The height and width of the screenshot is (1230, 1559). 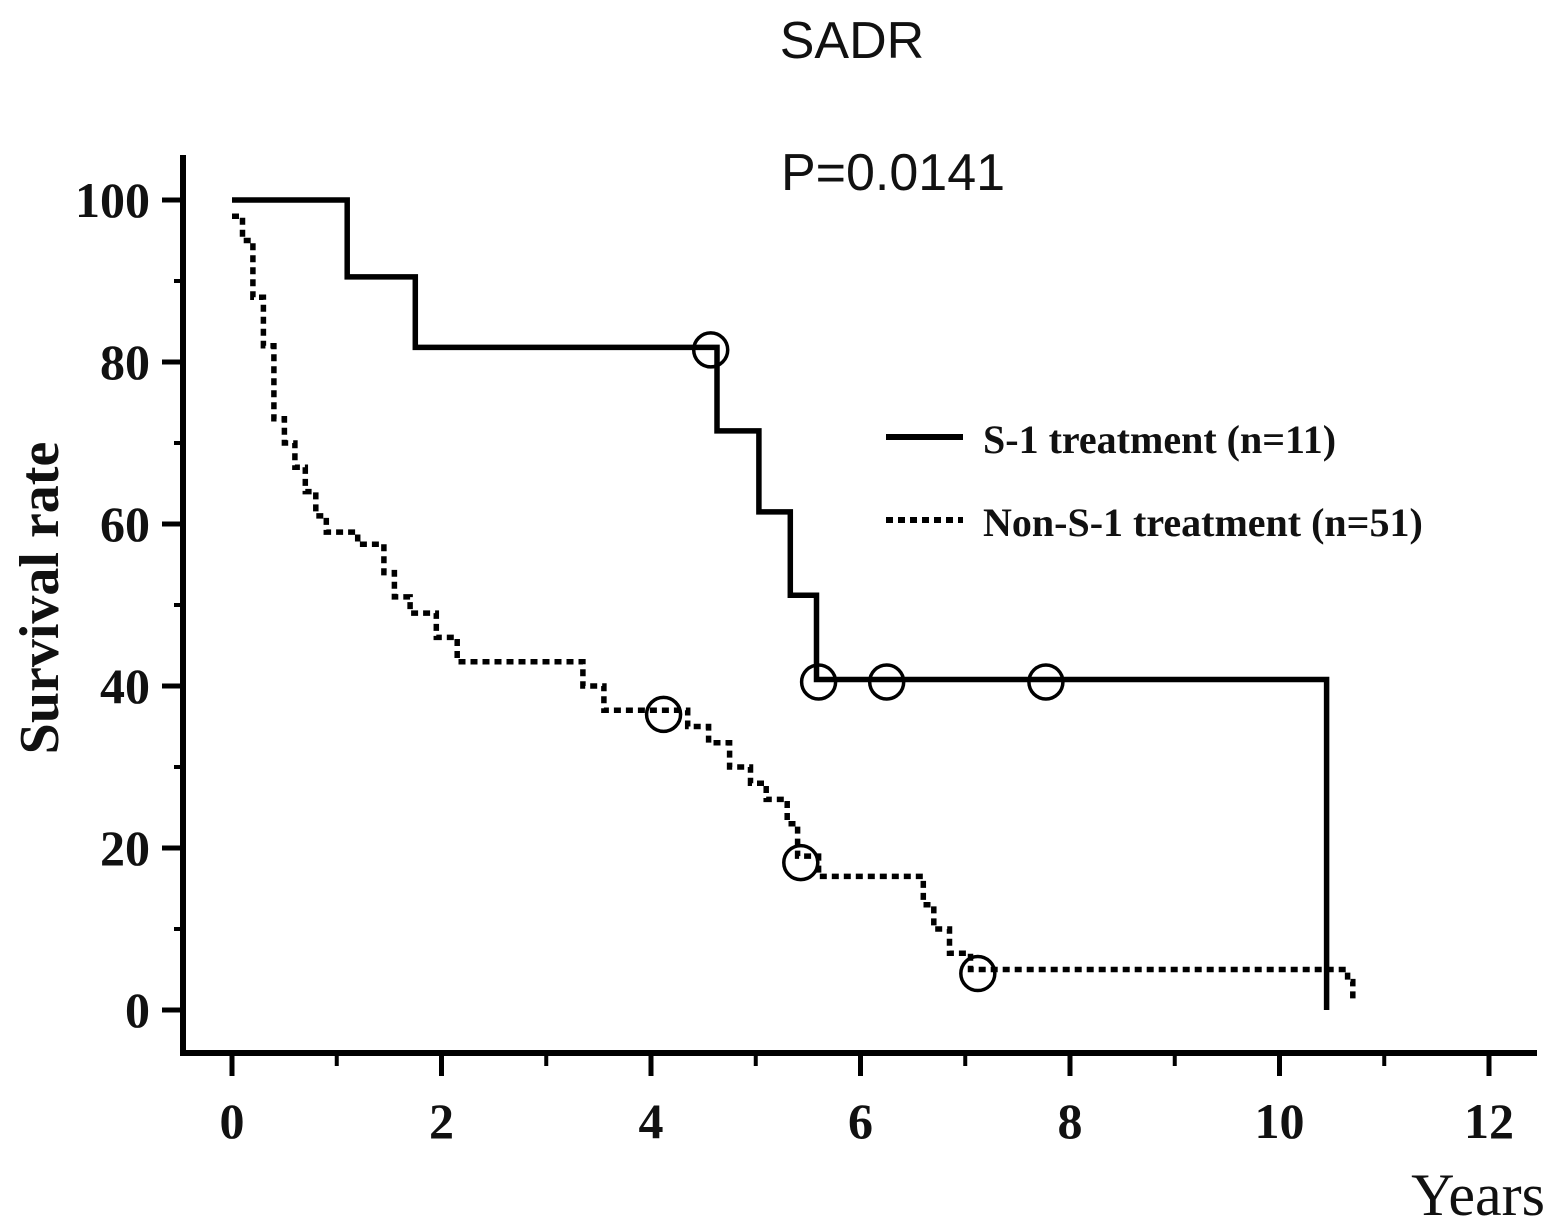 I want to click on x-tick-label: 10, so click(x=1280, y=1121).